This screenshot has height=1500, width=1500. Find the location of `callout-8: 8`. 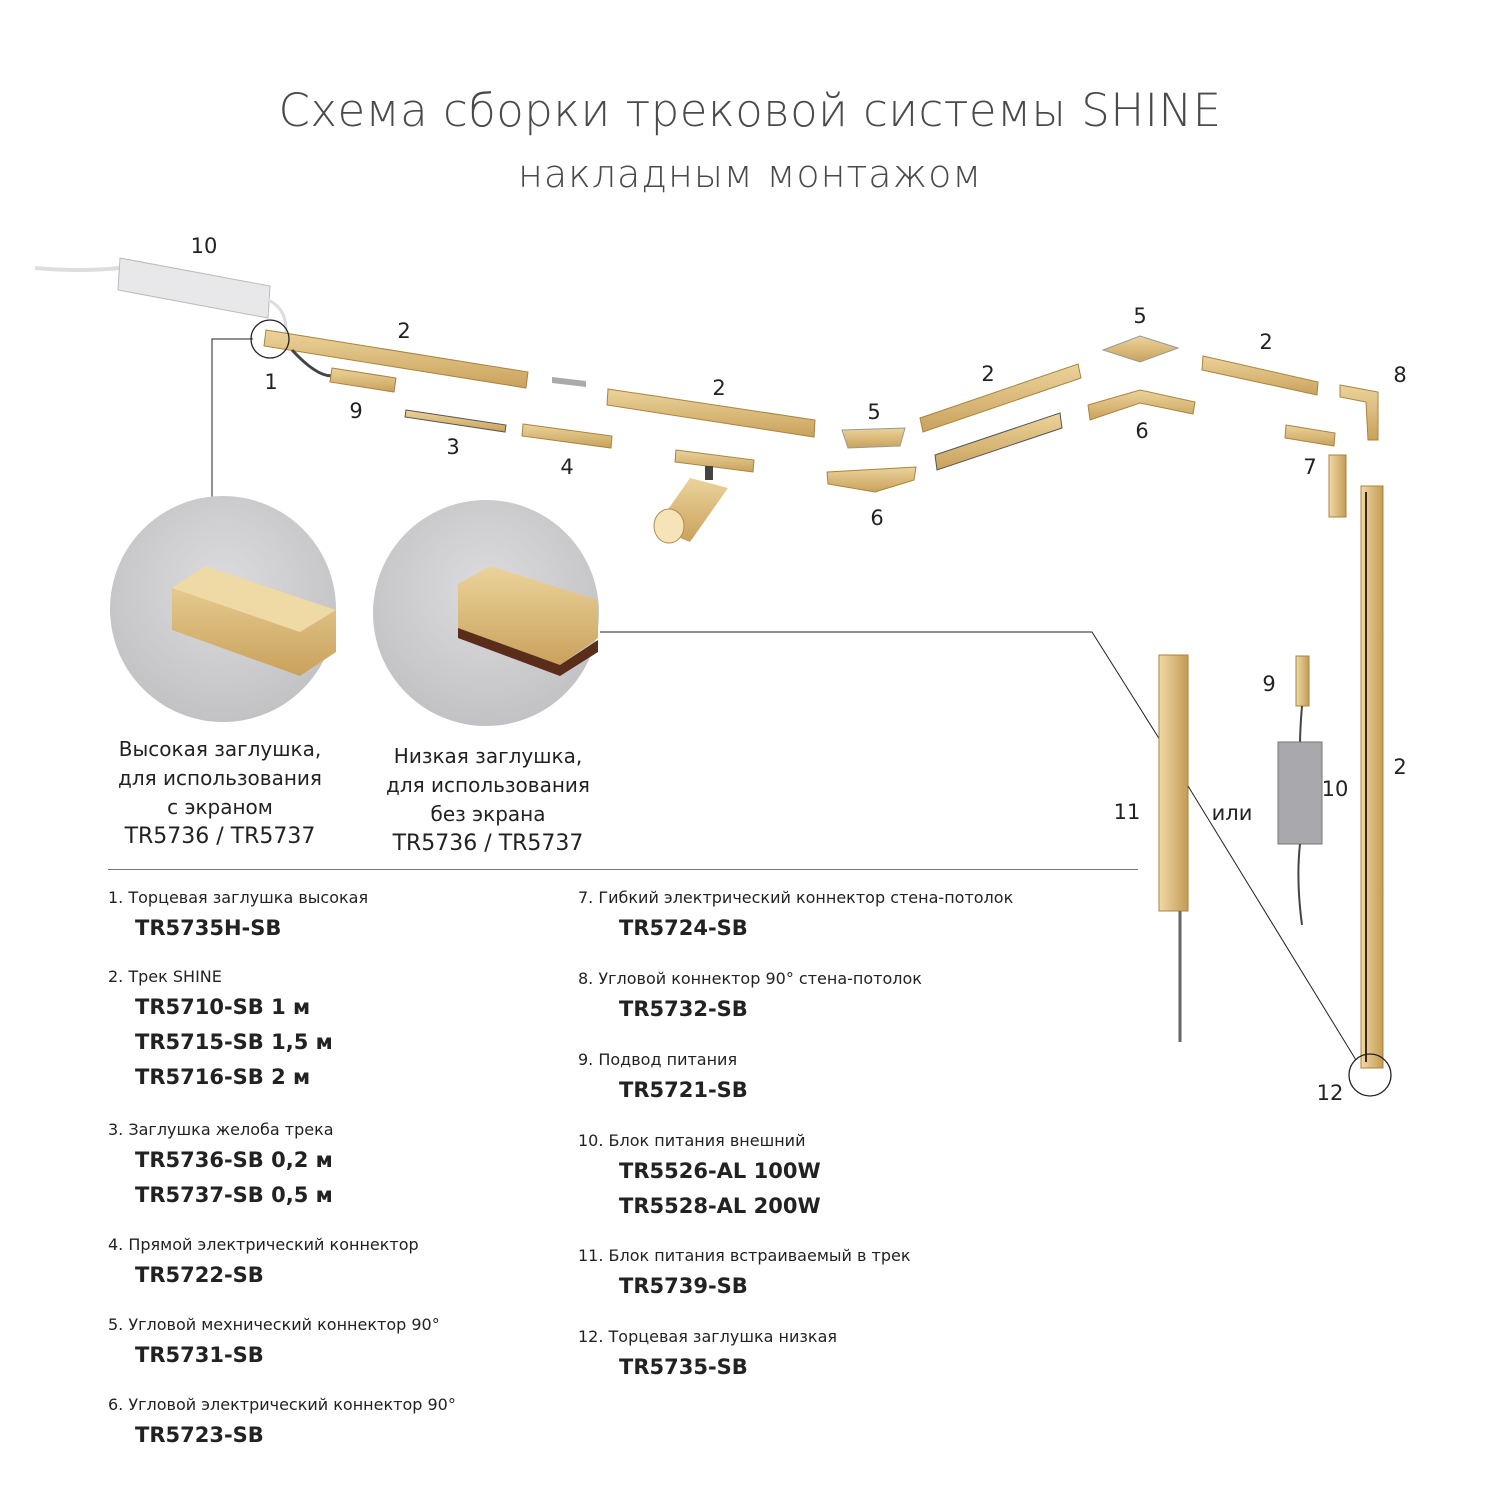

callout-8: 8 is located at coordinates (1400, 375).